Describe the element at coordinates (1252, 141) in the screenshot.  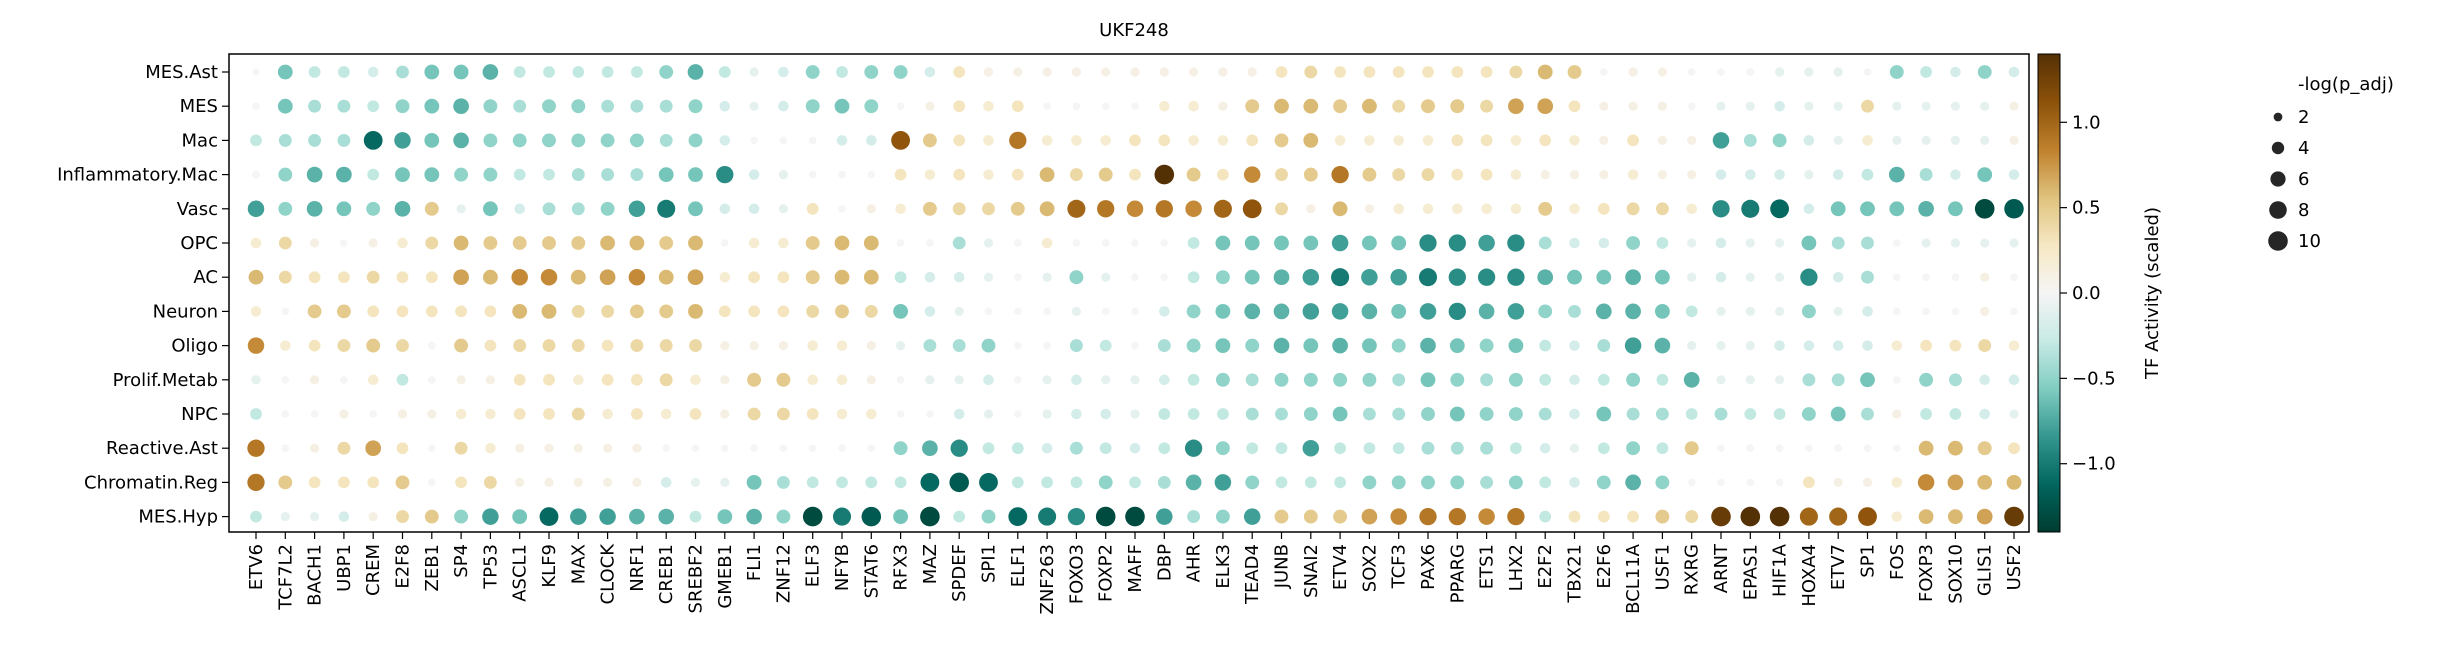
I see `dot-Mac-TEAD4` at that location.